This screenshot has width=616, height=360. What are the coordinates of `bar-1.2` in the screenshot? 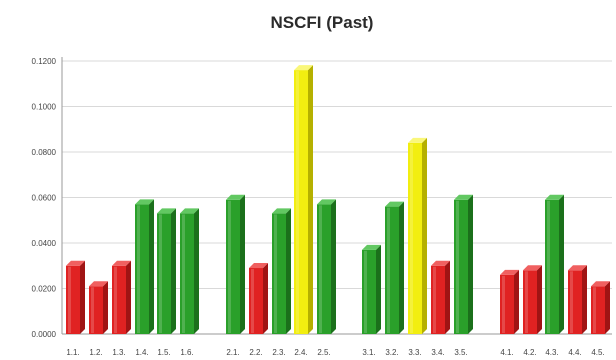 It's located at (98, 307).